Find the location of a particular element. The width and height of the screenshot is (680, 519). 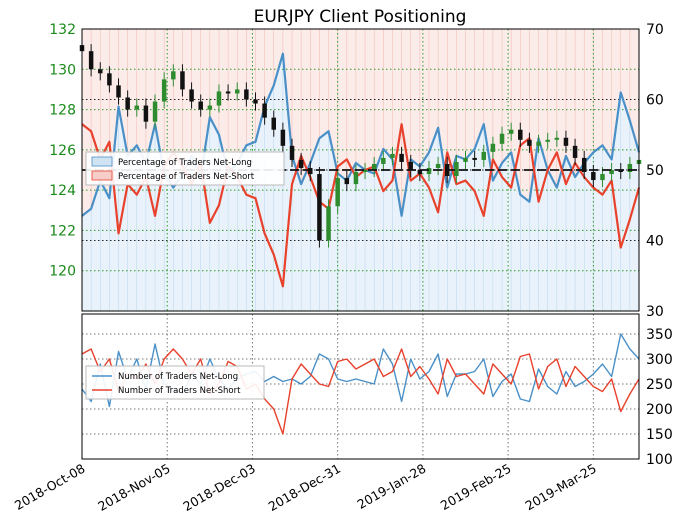

date-tick-label: 2018-Oct-08 is located at coordinates (50, 487).